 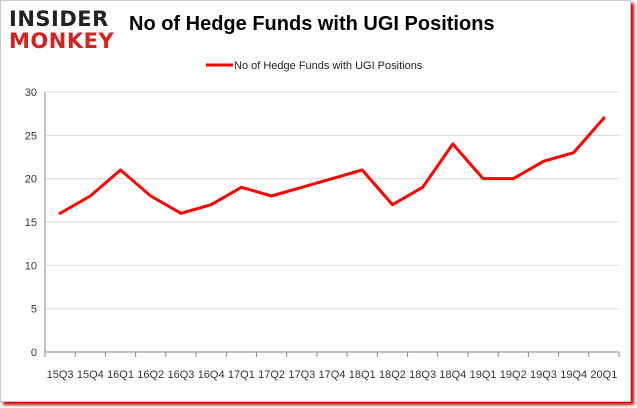 I want to click on x-tick-label: 17Q4, so click(x=332, y=375).